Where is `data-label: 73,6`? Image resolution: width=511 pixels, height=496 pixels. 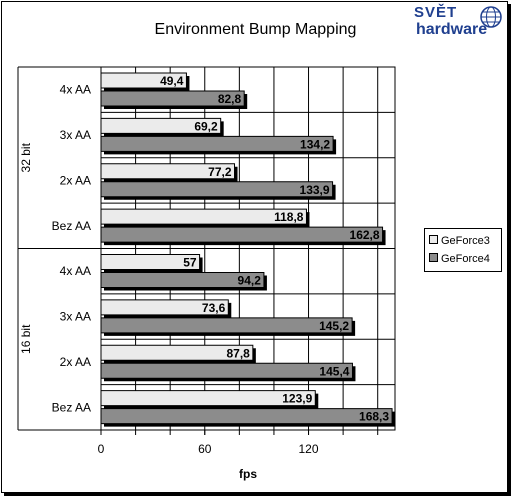
data-label: 73,6 is located at coordinates (214, 308).